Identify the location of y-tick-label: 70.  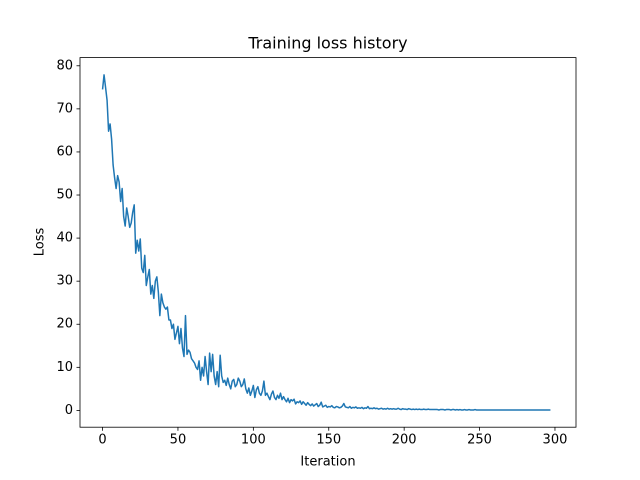
(64, 108).